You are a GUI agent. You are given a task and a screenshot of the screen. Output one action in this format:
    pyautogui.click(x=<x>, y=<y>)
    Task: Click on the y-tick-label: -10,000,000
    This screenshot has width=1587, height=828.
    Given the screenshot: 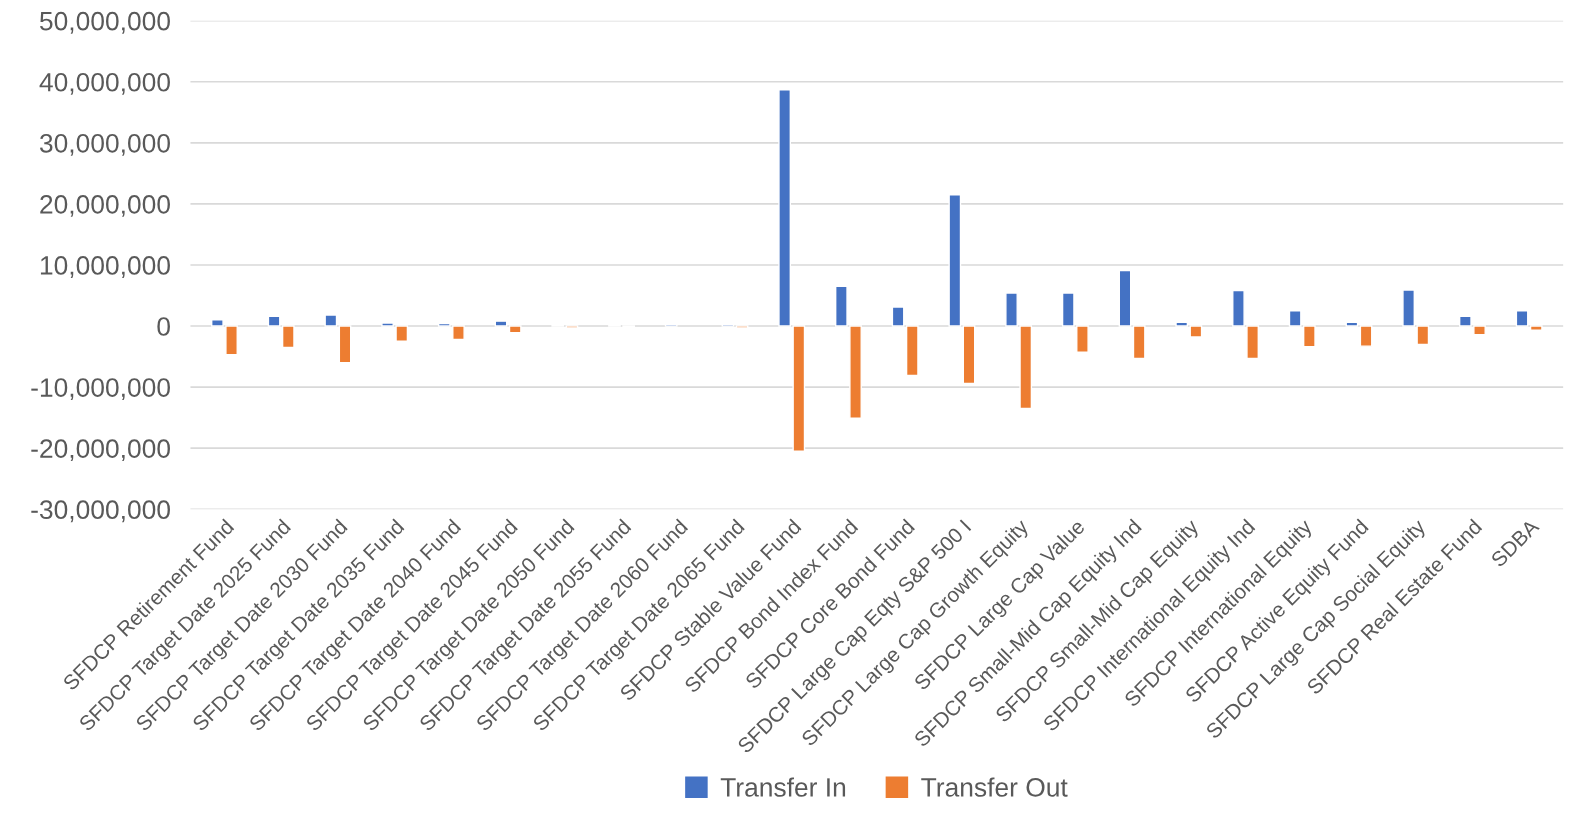 What is the action you would take?
    pyautogui.click(x=100, y=389)
    